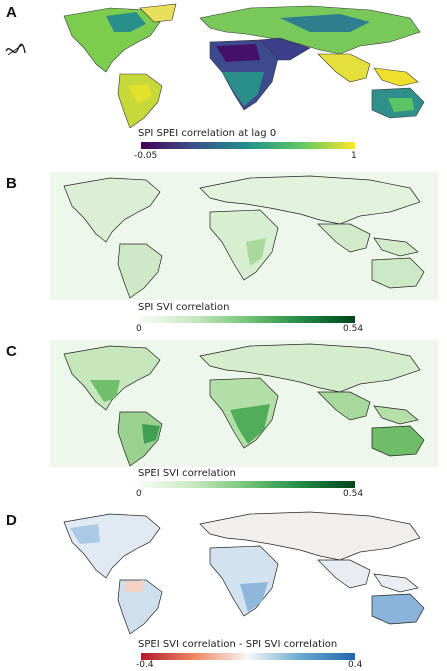 This screenshot has height=671, width=447. I want to click on colorbar-d-max: 0.4, so click(355, 665).